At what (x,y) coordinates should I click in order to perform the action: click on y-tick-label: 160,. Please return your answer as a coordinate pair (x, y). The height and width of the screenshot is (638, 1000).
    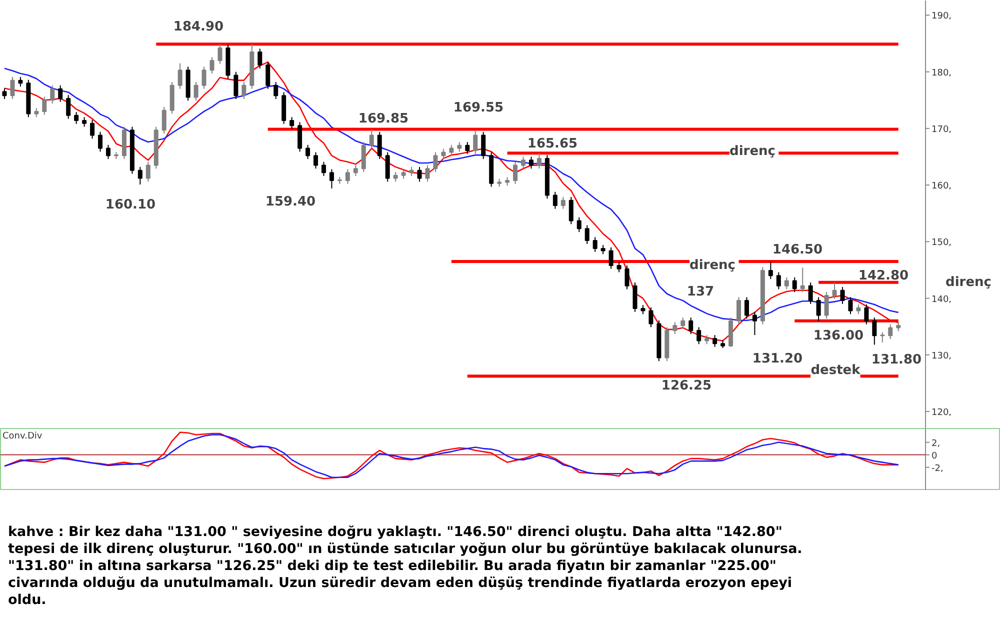
    Looking at the image, I should click on (942, 187).